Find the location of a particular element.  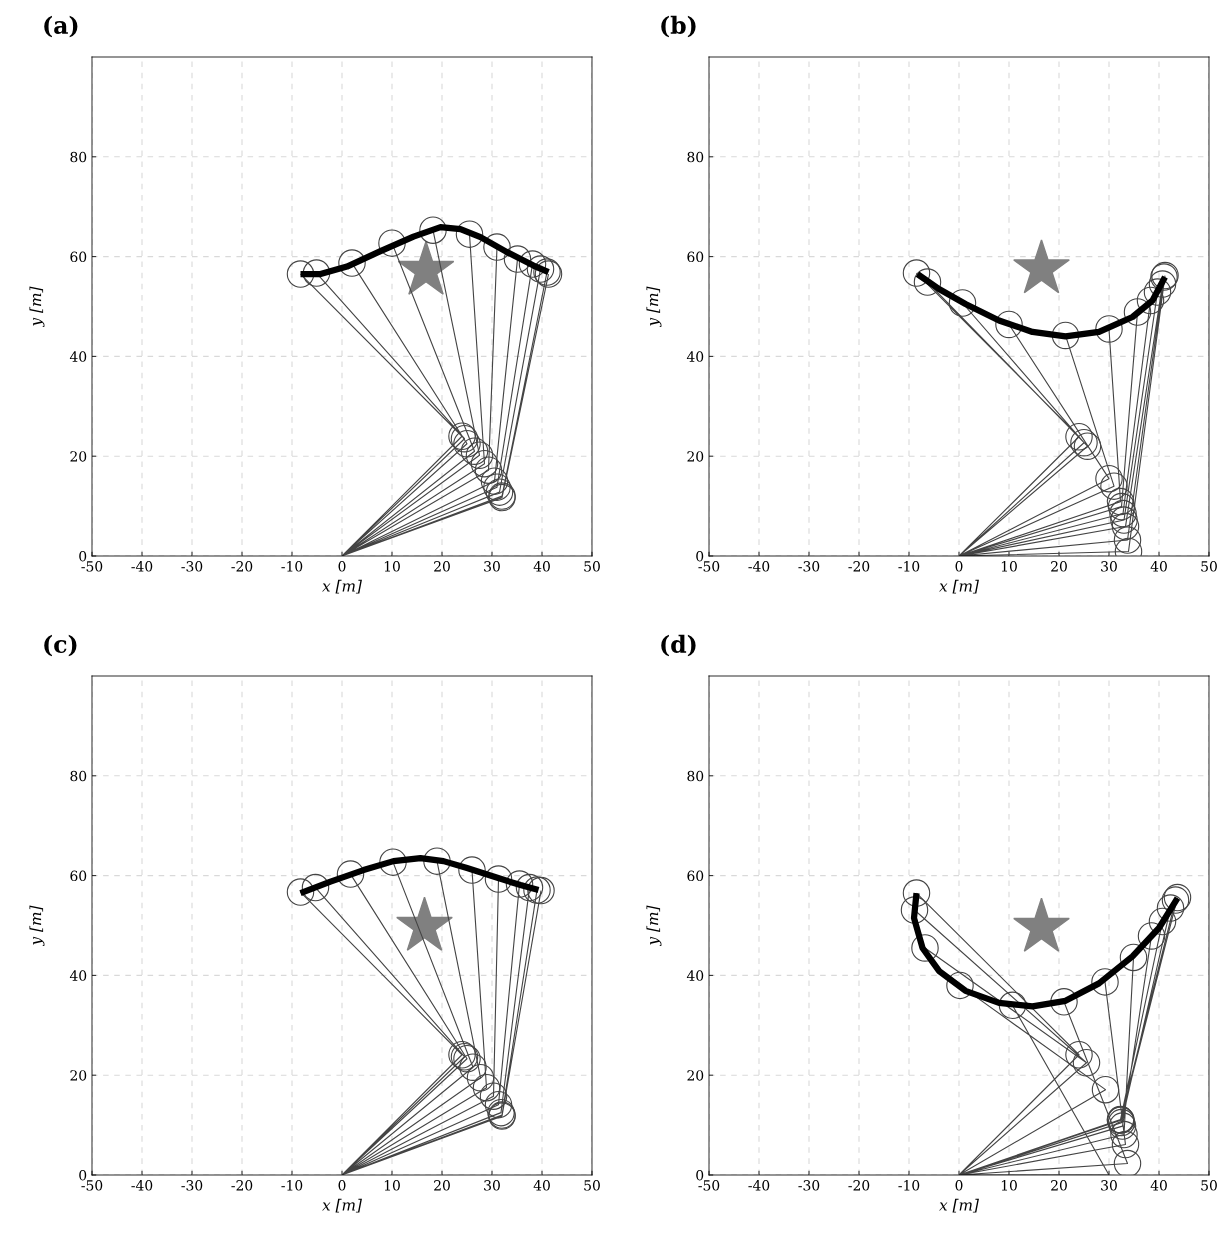

x-tick-label: -20 is located at coordinates (242, 1185).